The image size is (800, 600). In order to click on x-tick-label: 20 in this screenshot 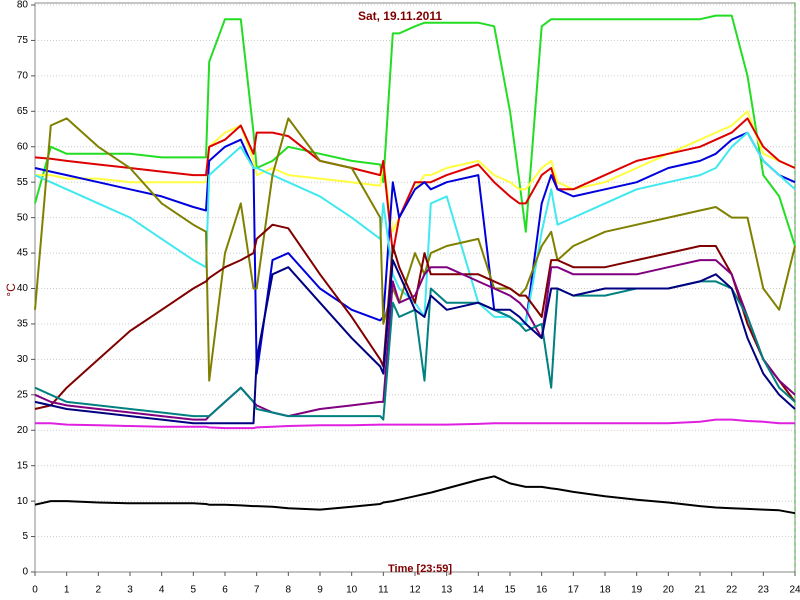, I will do `click(669, 590)`.